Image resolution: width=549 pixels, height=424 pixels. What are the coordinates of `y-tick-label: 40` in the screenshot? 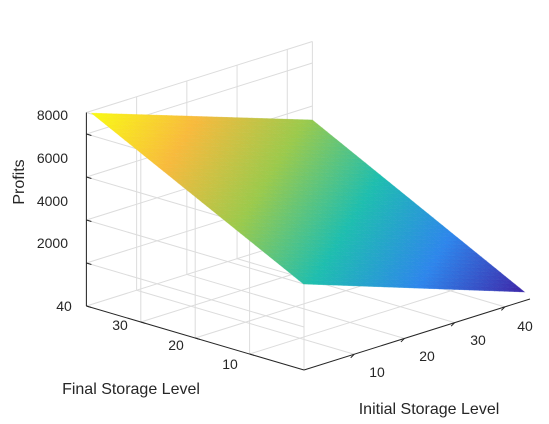 It's located at (64, 306).